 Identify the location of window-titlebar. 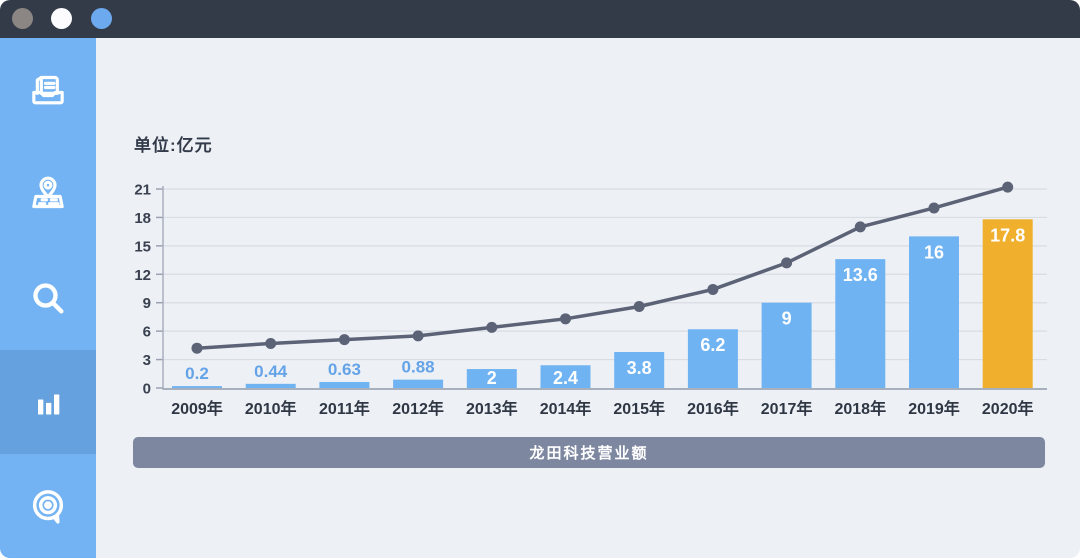
(540, 19).